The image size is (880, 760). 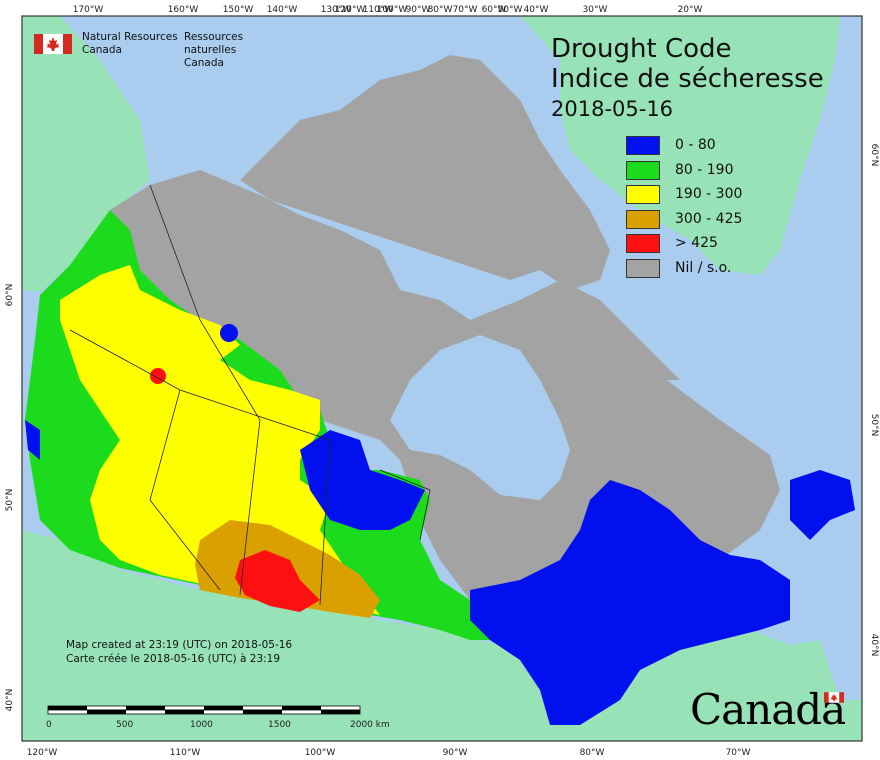 What do you see at coordinates (10, 500) in the screenshot?
I see `graticule-label-left: 50°N` at bounding box center [10, 500].